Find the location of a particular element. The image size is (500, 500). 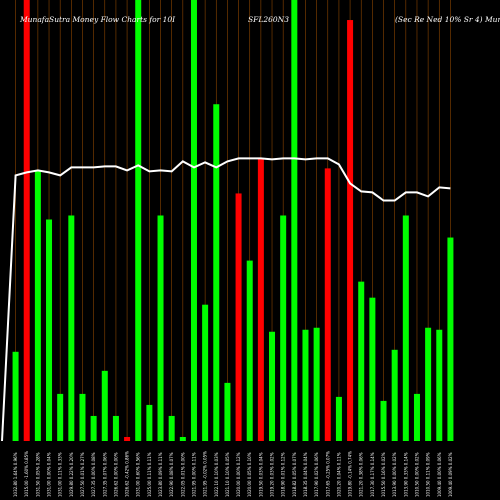

x-tick-label: 1021.10 0.10% 0.05% is located at coordinates (227, 474).